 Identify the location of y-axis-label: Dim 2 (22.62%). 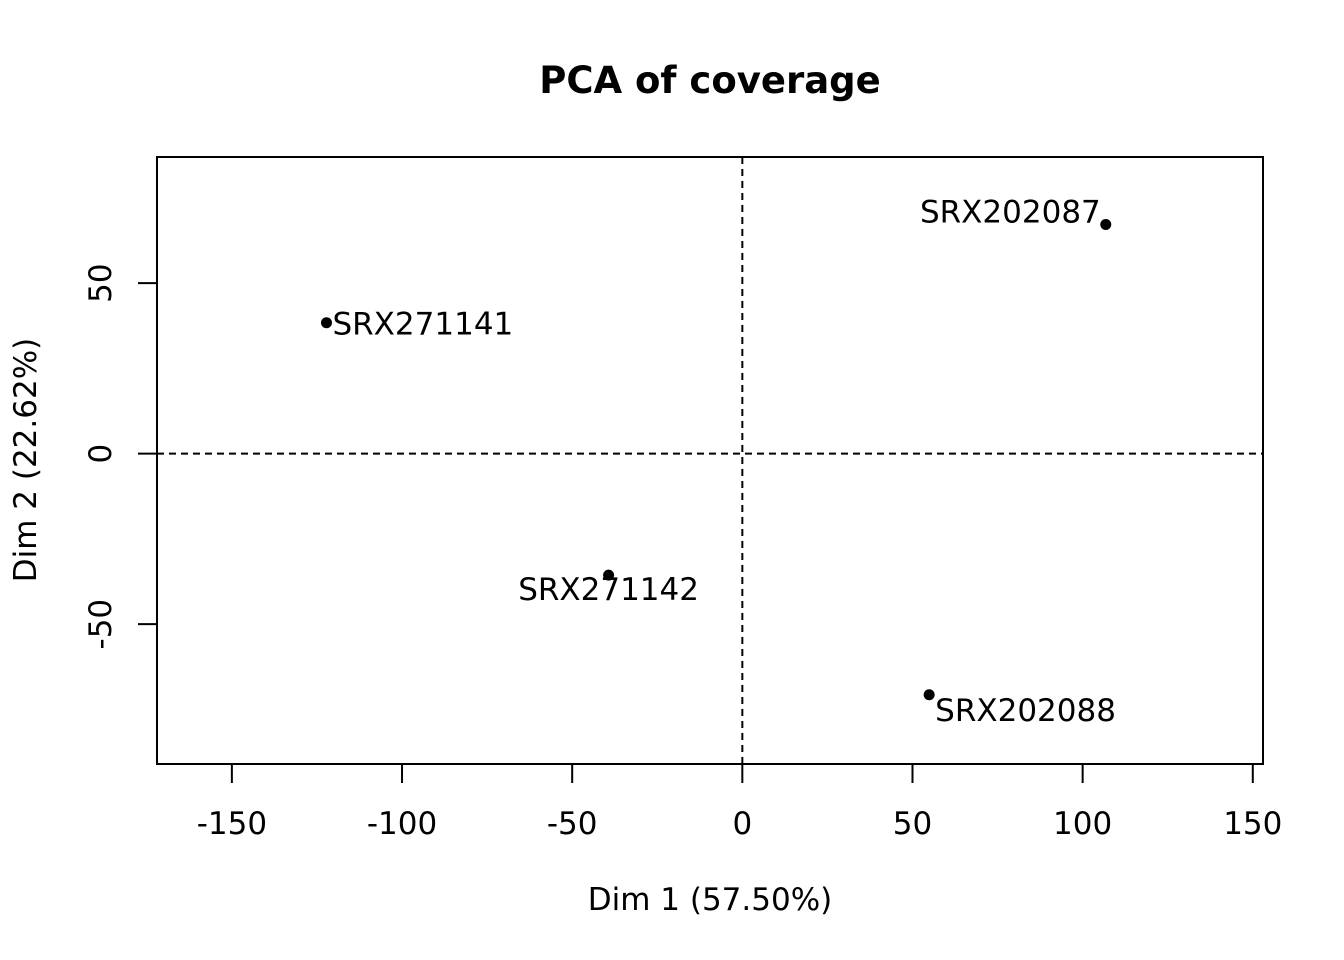
(26, 460).